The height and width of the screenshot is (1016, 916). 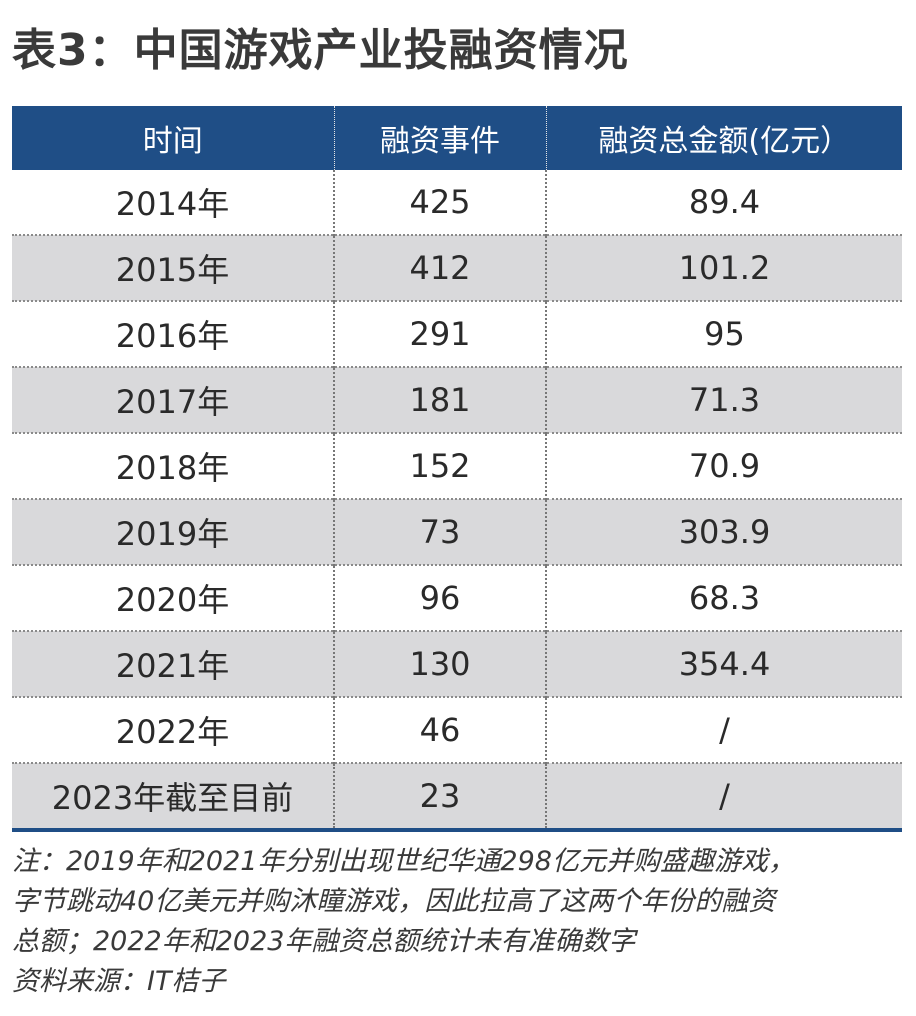 I want to click on table-bottom-rule, so click(x=457, y=830).